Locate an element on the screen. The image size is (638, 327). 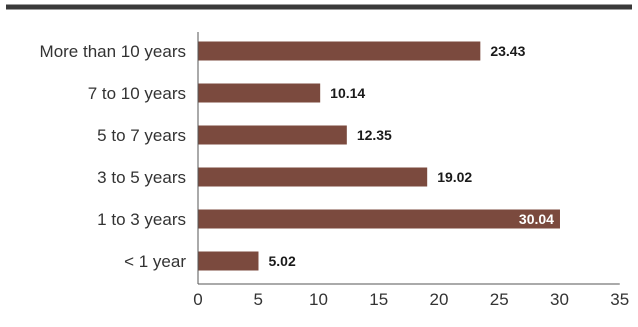
x-ticks-group: 0 5 10 15 20 25 30 35 is located at coordinates (411, 299).